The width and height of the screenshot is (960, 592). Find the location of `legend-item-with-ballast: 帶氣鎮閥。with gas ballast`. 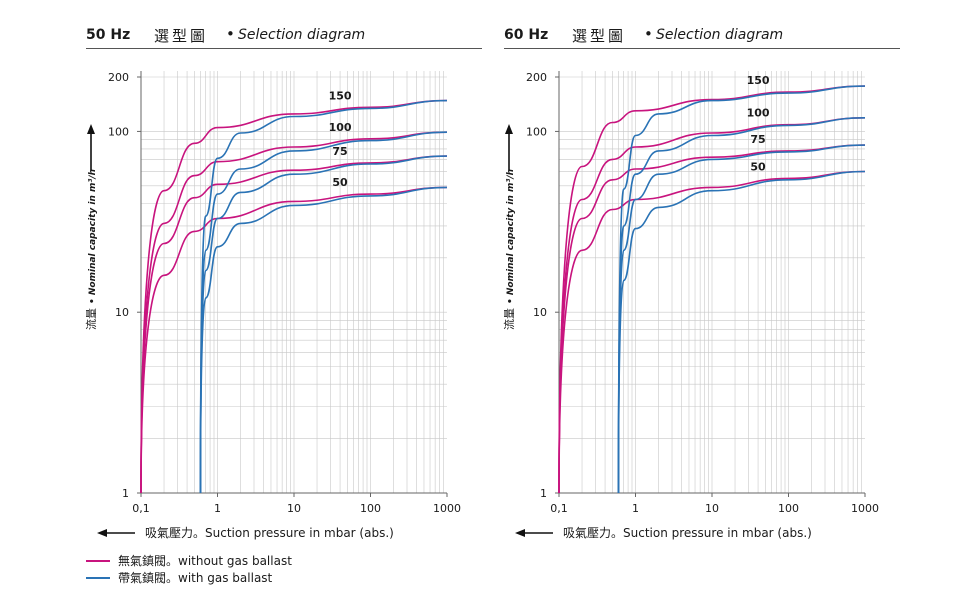

legend-item-with-ballast: 帶氣鎮閥。with gas ballast is located at coordinates (189, 577).